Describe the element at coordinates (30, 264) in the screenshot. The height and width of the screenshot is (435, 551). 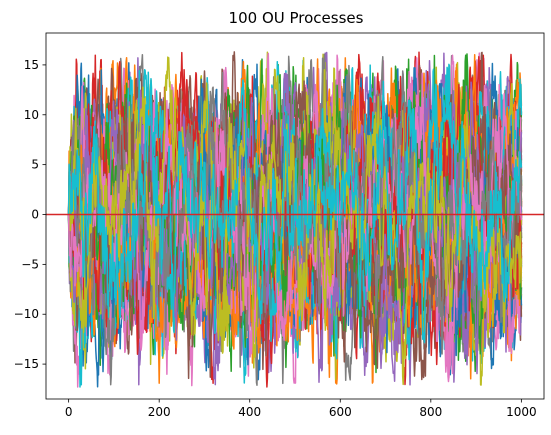
I see `y-tick-label: −5` at that location.